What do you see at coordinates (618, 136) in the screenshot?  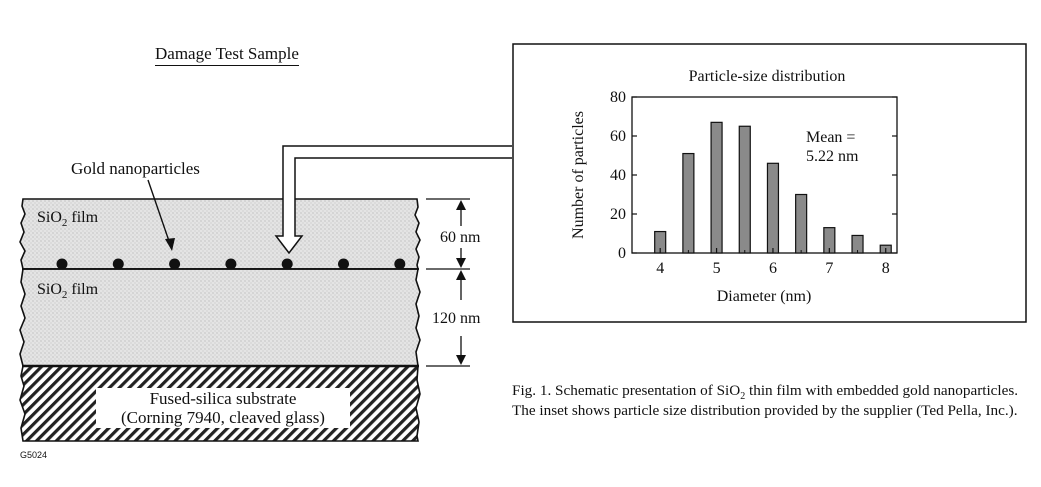 I see `chart-y-tick-label: 60` at bounding box center [618, 136].